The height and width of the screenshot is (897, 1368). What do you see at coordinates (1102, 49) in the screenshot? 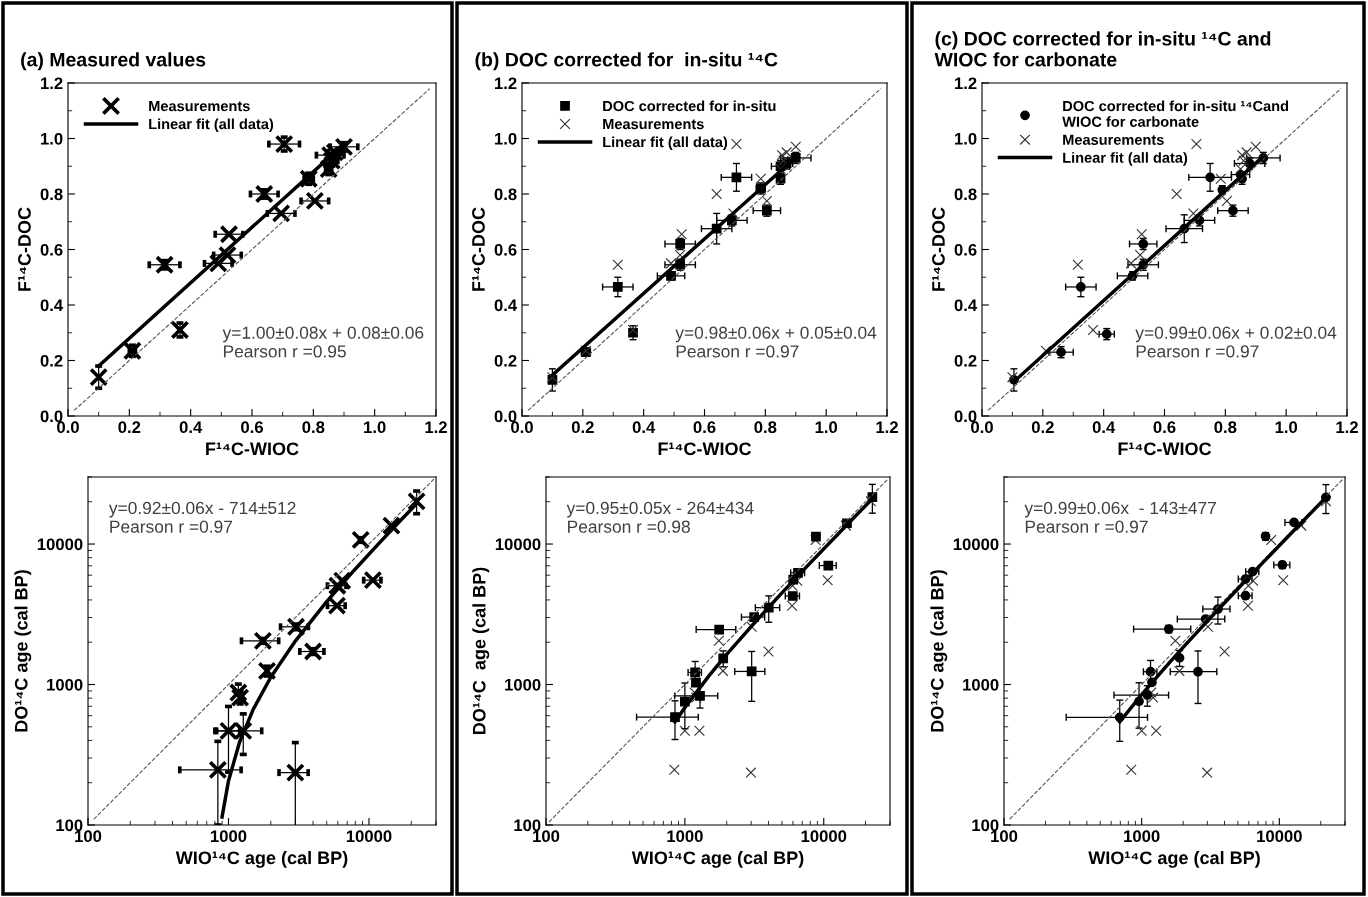
I see `chart-title: (c) DOC corrected for in-situ ¹⁴C and WIOC for carbonate` at bounding box center [1102, 49].